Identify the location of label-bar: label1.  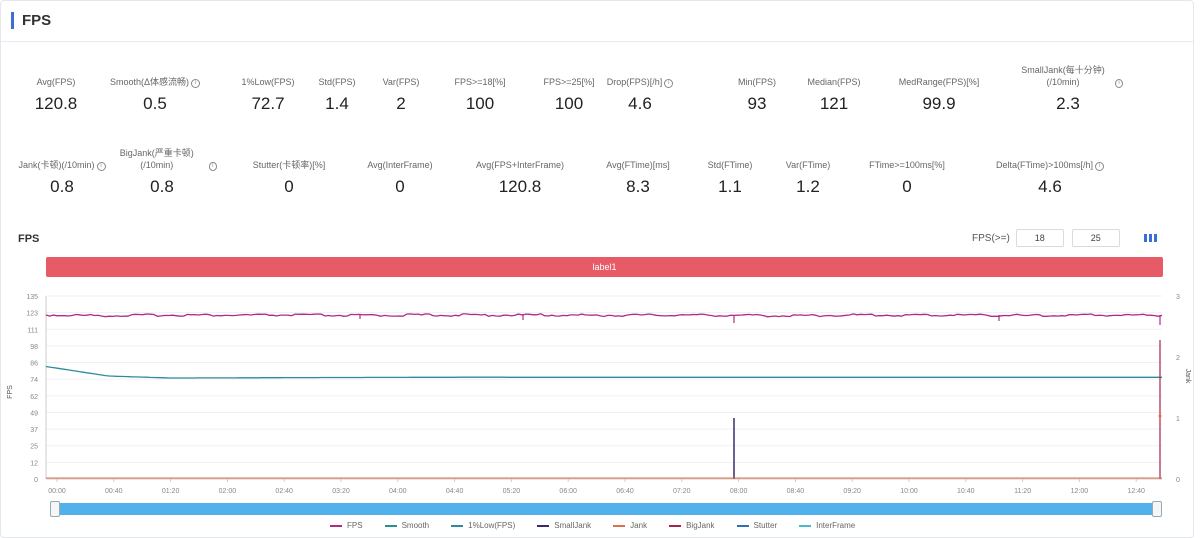
(604, 267).